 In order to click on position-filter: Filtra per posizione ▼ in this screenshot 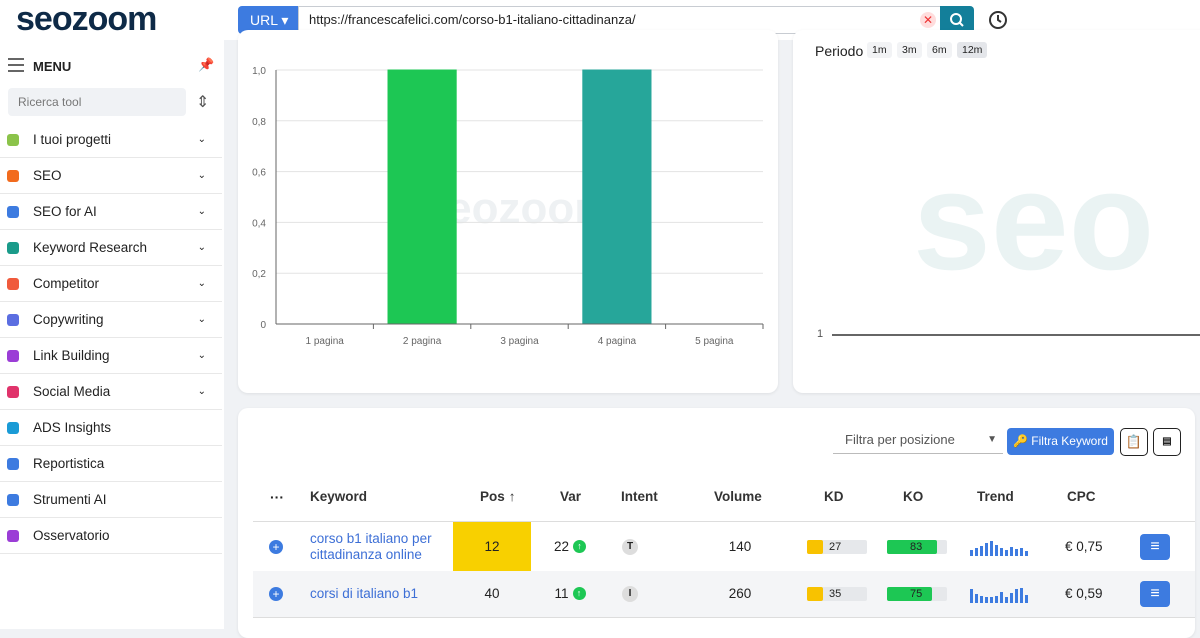, I will do `click(918, 440)`.